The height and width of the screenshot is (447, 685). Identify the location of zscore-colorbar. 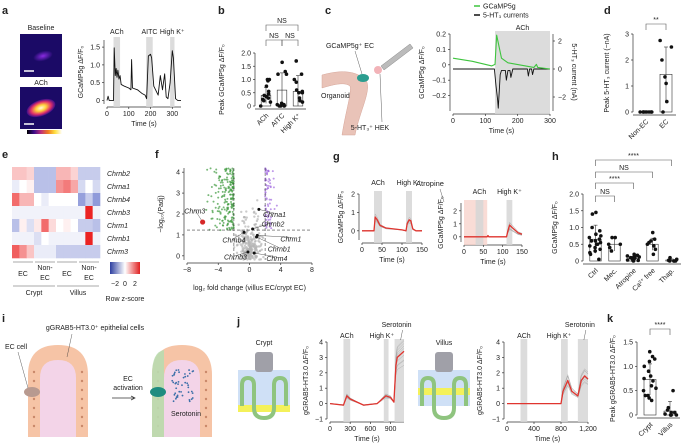
(125, 268).